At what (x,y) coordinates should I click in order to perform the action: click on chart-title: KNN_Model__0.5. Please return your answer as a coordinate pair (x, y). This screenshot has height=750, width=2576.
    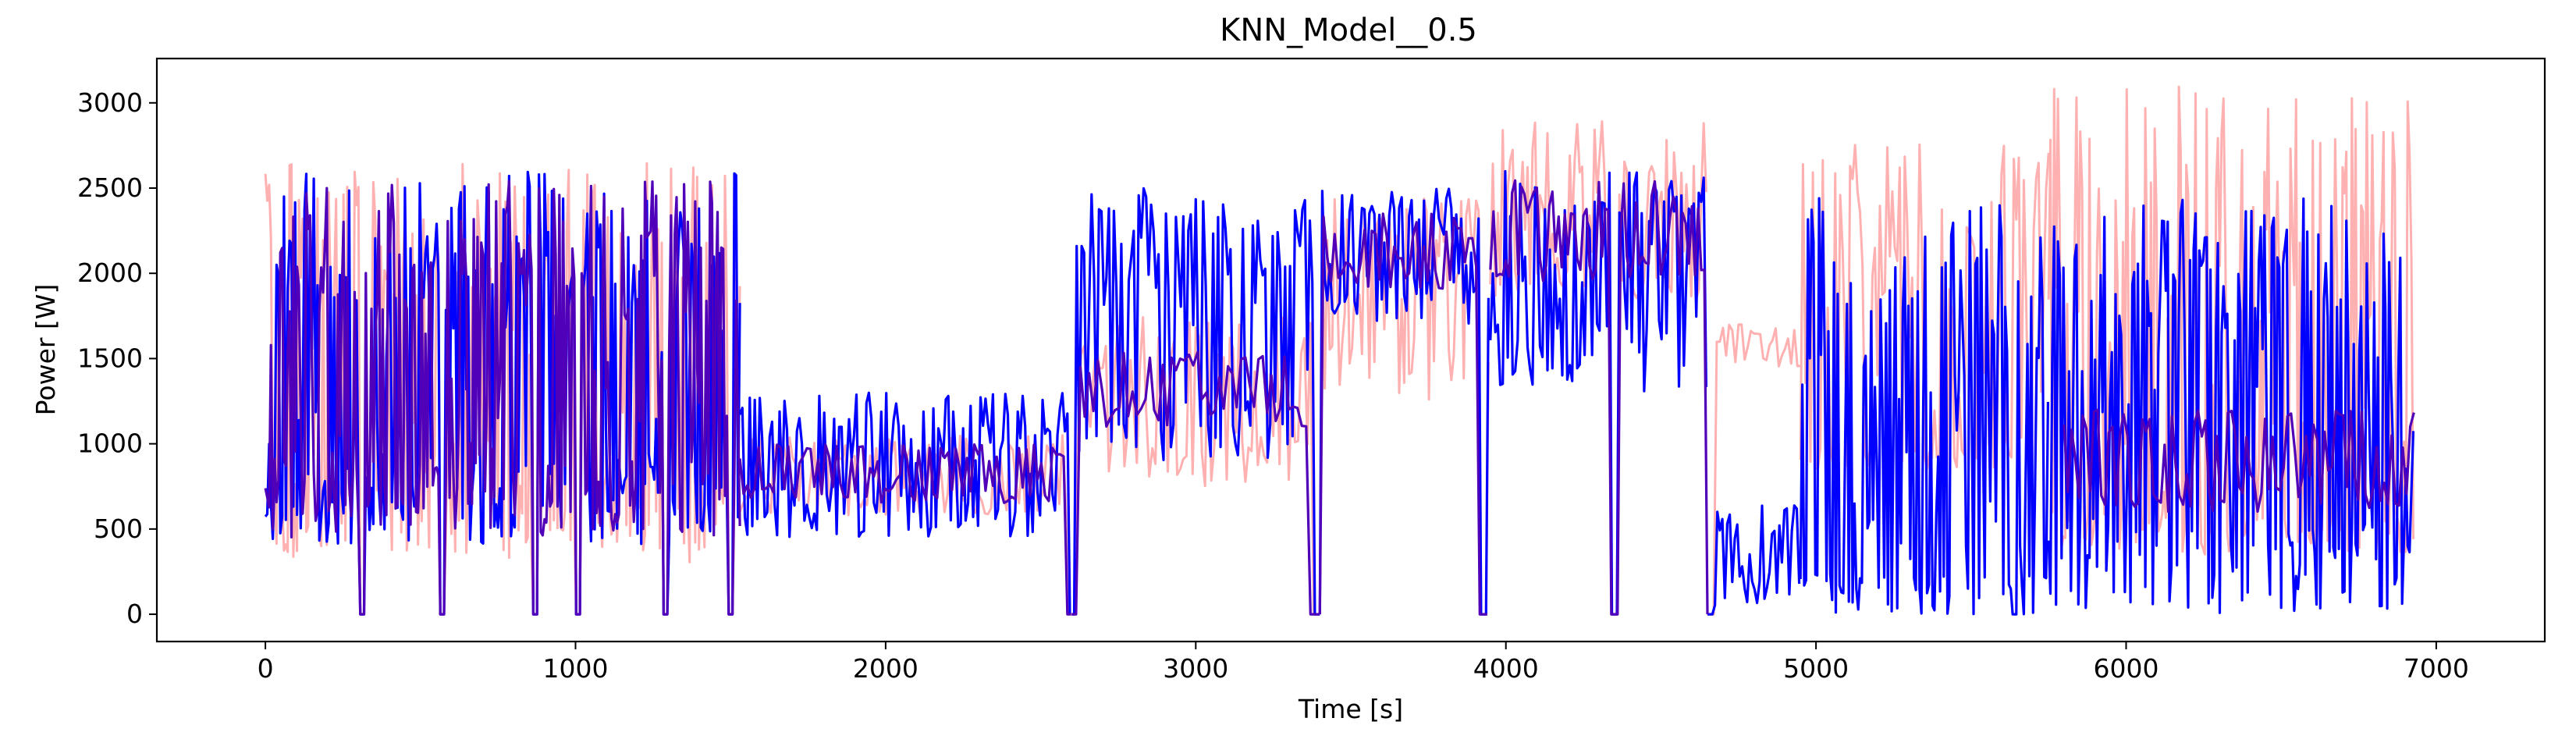
    Looking at the image, I should click on (1348, 30).